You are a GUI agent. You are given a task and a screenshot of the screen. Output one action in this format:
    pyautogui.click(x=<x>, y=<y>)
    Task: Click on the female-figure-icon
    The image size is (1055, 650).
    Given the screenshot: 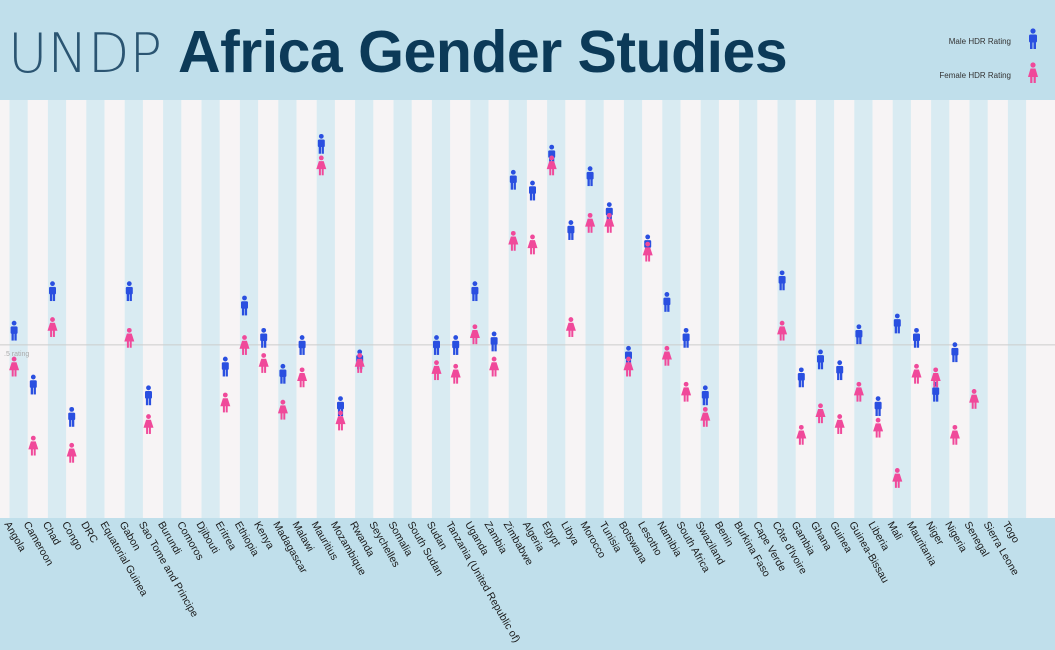 What is the action you would take?
    pyautogui.click(x=1033, y=72)
    